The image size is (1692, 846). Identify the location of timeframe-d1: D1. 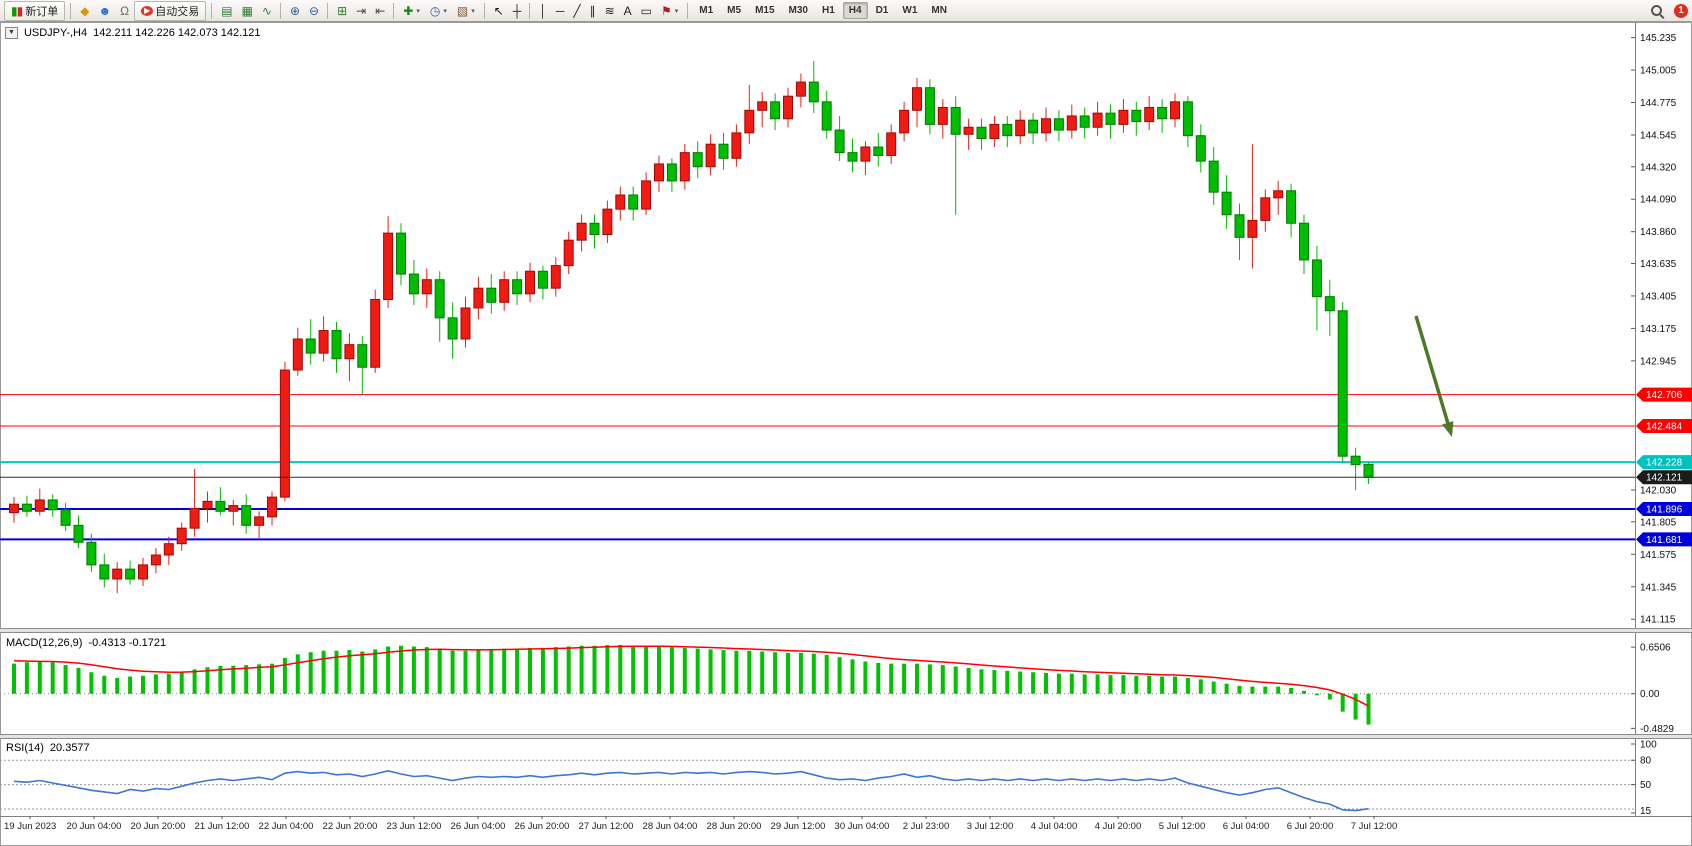
(882, 10).